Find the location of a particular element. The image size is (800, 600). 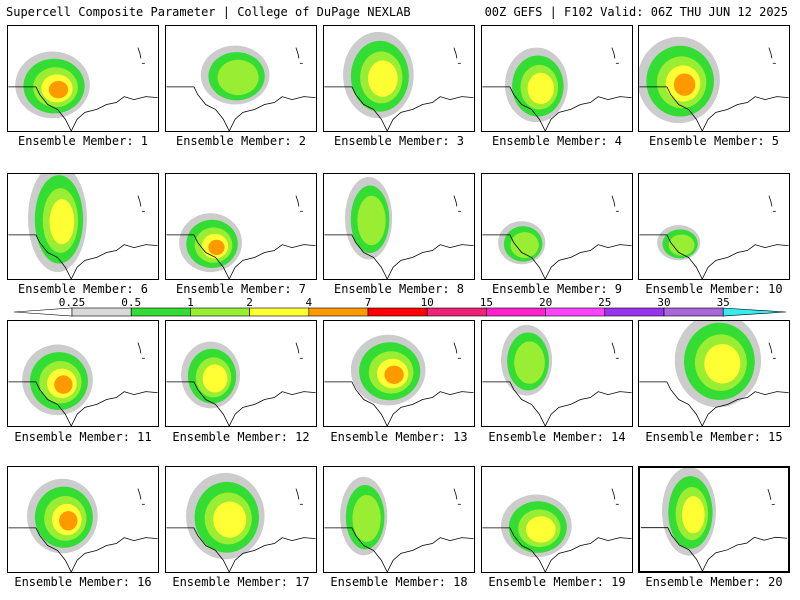

colorbar-tick-label: 10 is located at coordinates (427, 303).